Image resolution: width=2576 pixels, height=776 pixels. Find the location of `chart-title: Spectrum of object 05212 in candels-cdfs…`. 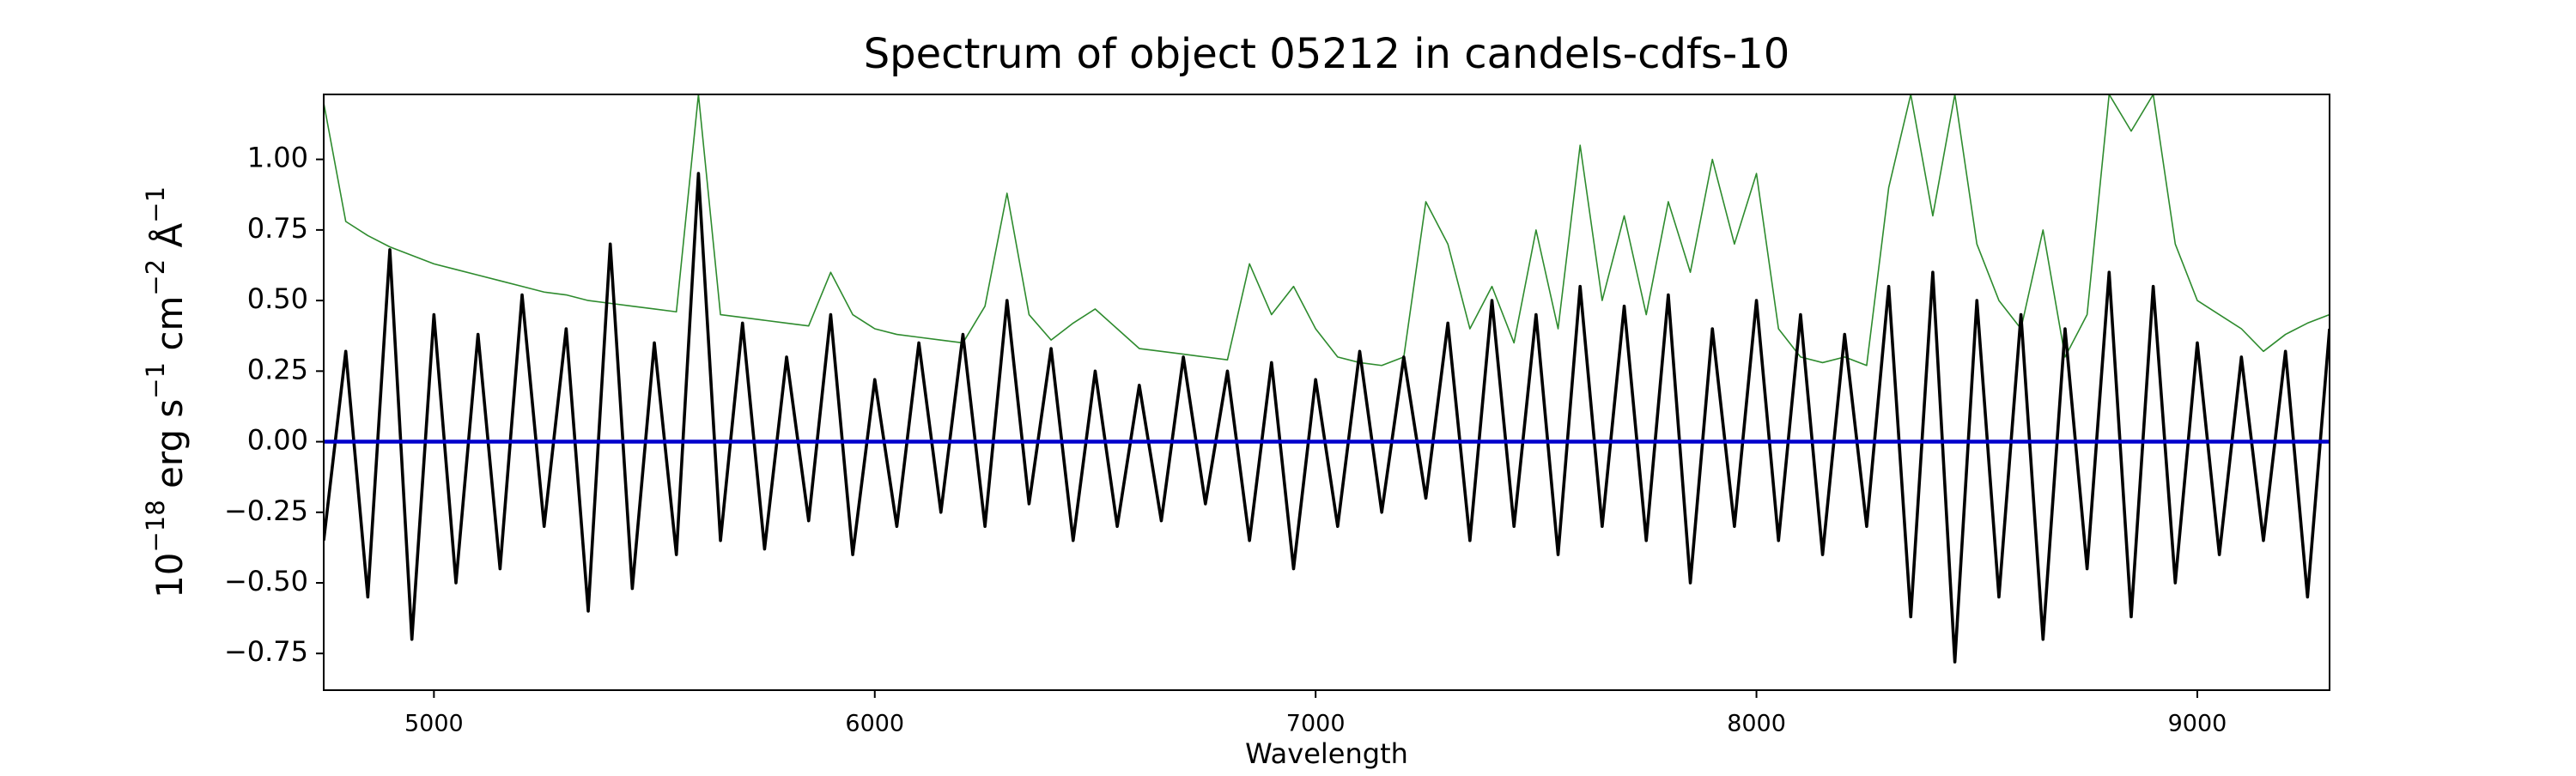

chart-title: Spectrum of object 05212 in candels-cdfs… is located at coordinates (1327, 54).